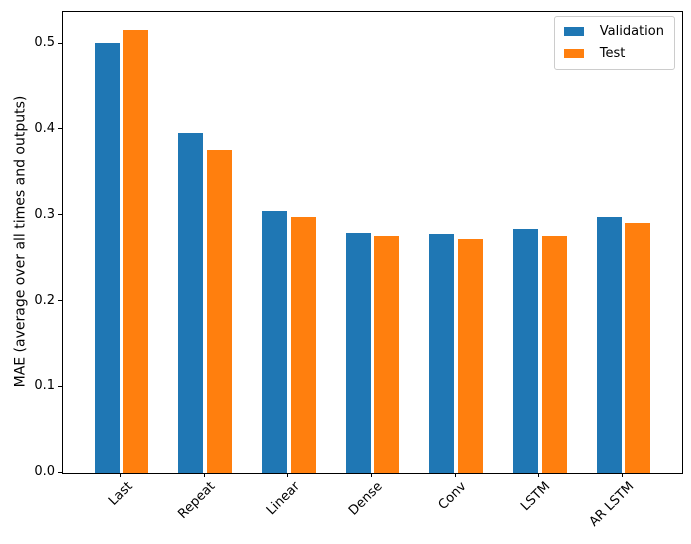 The width and height of the screenshot is (691, 544). What do you see at coordinates (612, 504) in the screenshot?
I see `x-tick-label-ar-lstm: AR LSTM` at bounding box center [612, 504].